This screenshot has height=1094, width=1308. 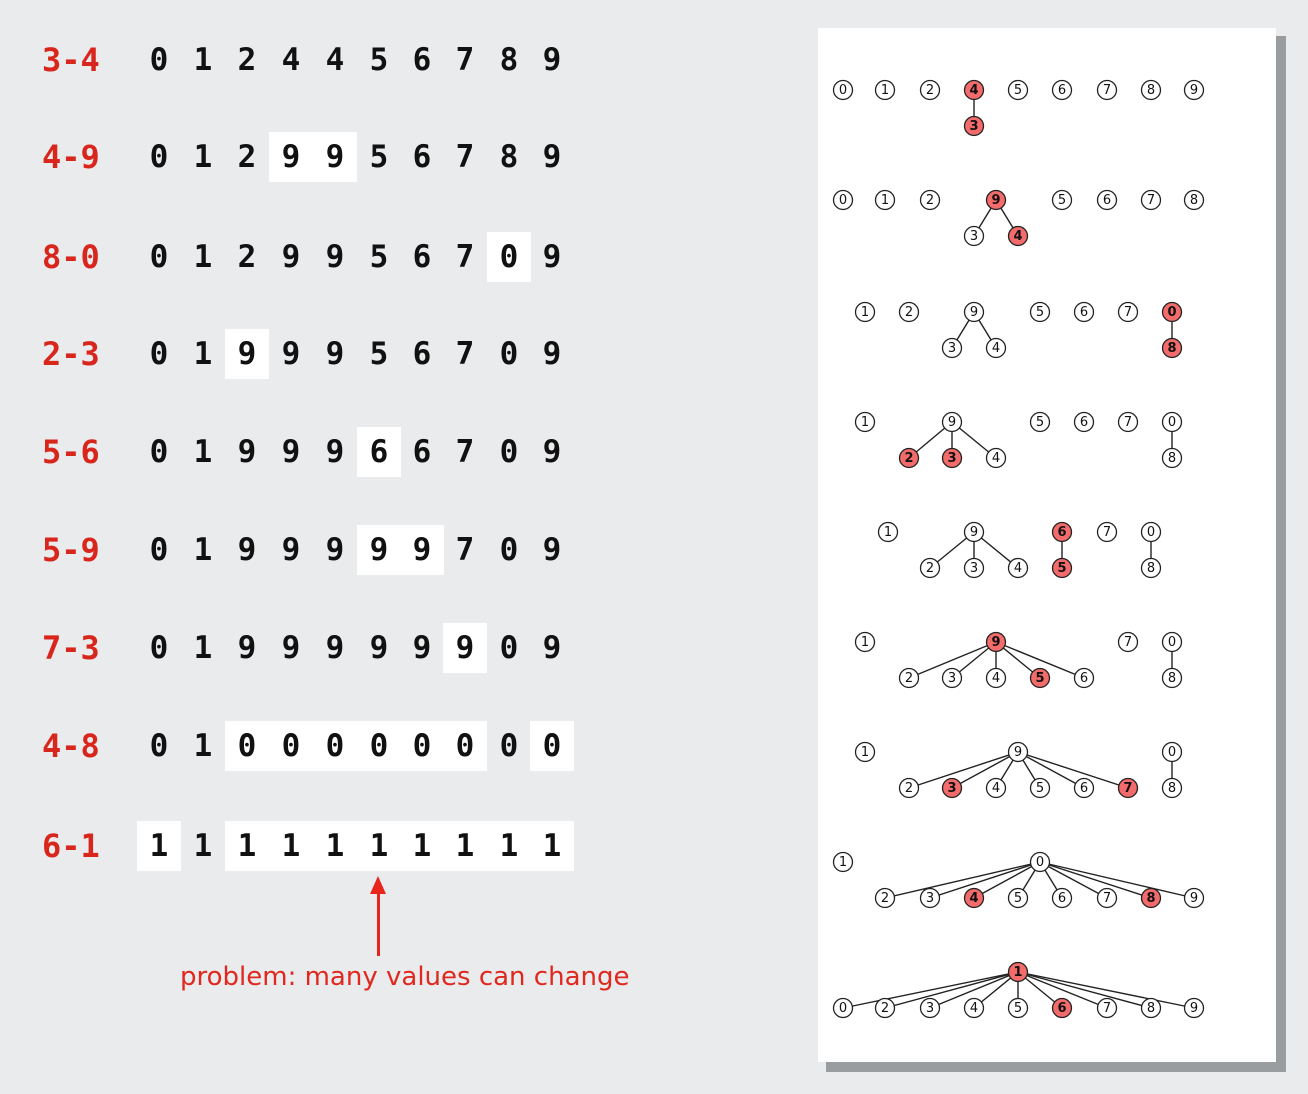 What do you see at coordinates (378, 885) in the screenshot?
I see `arrow-head` at bounding box center [378, 885].